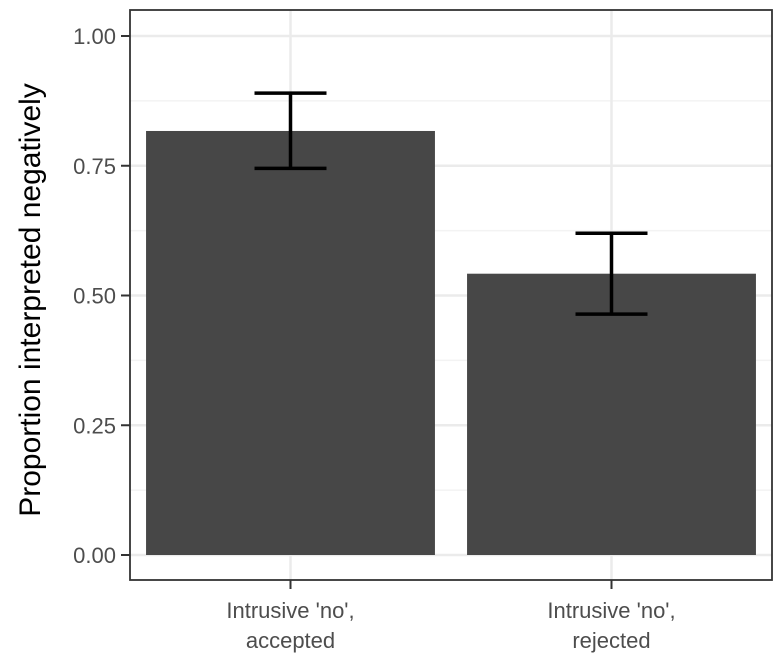 The width and height of the screenshot is (775, 657). I want to click on y-tick-label: 0.50, so click(94, 296).